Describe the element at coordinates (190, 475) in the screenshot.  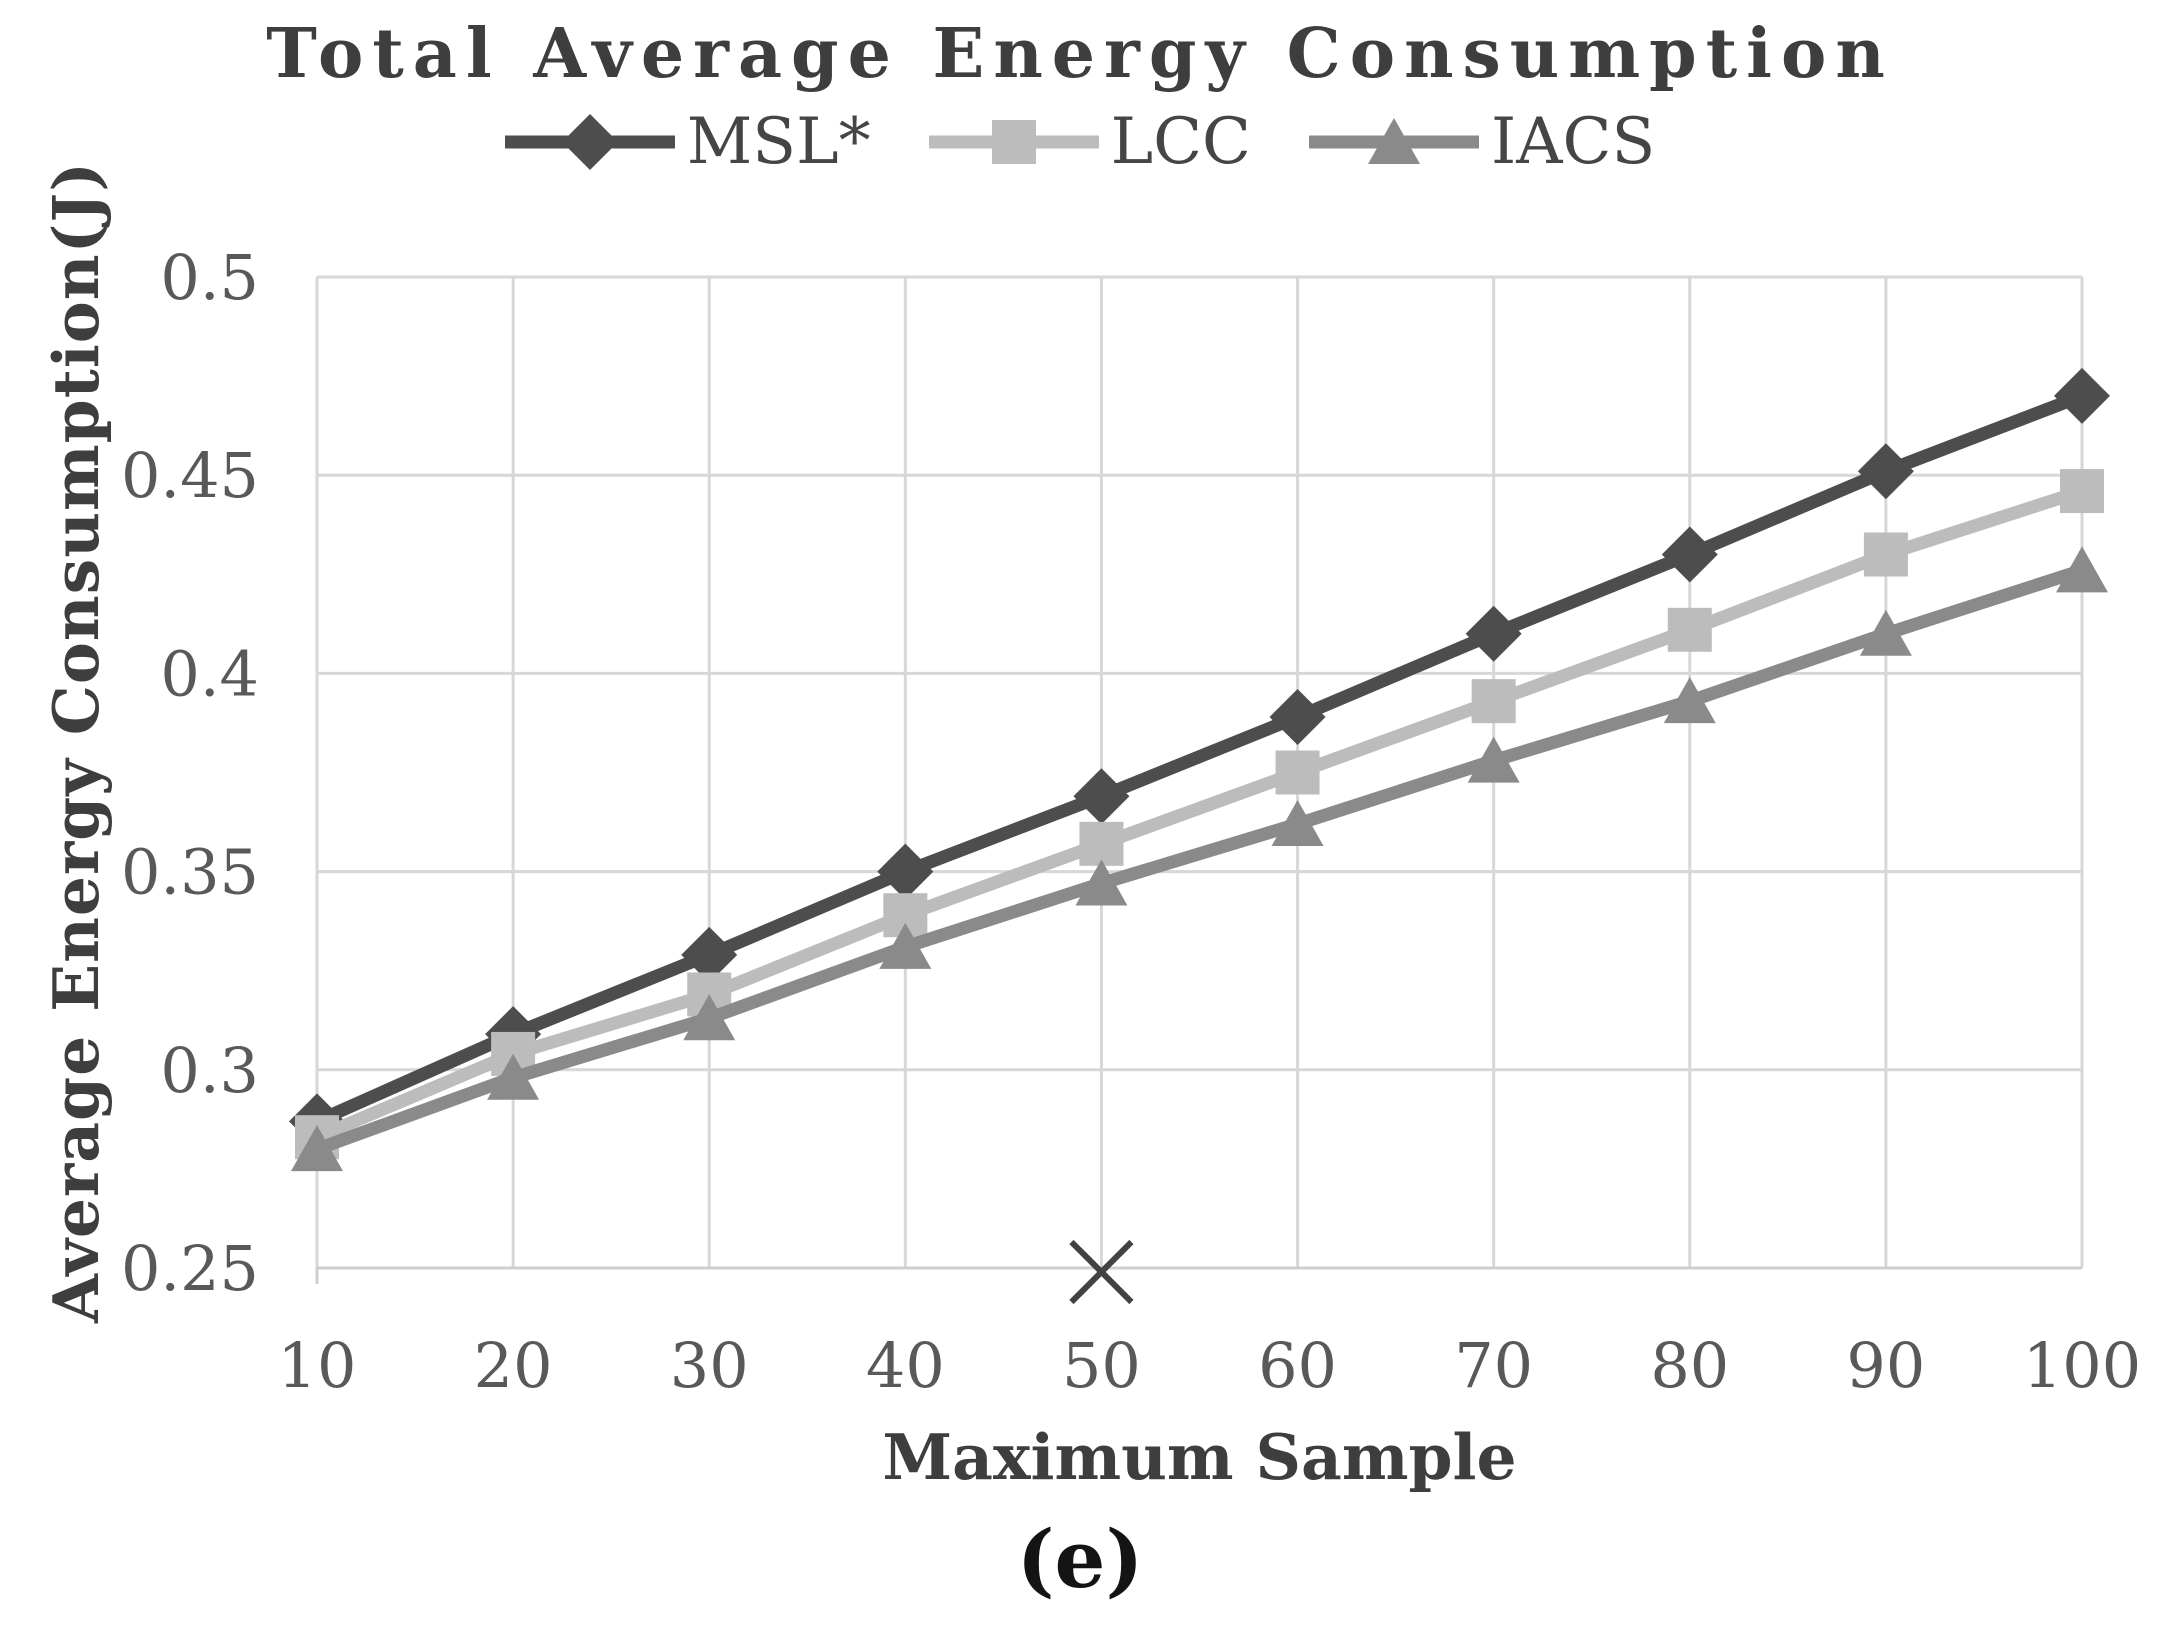
I see `y-tick-label: 0.45` at that location.